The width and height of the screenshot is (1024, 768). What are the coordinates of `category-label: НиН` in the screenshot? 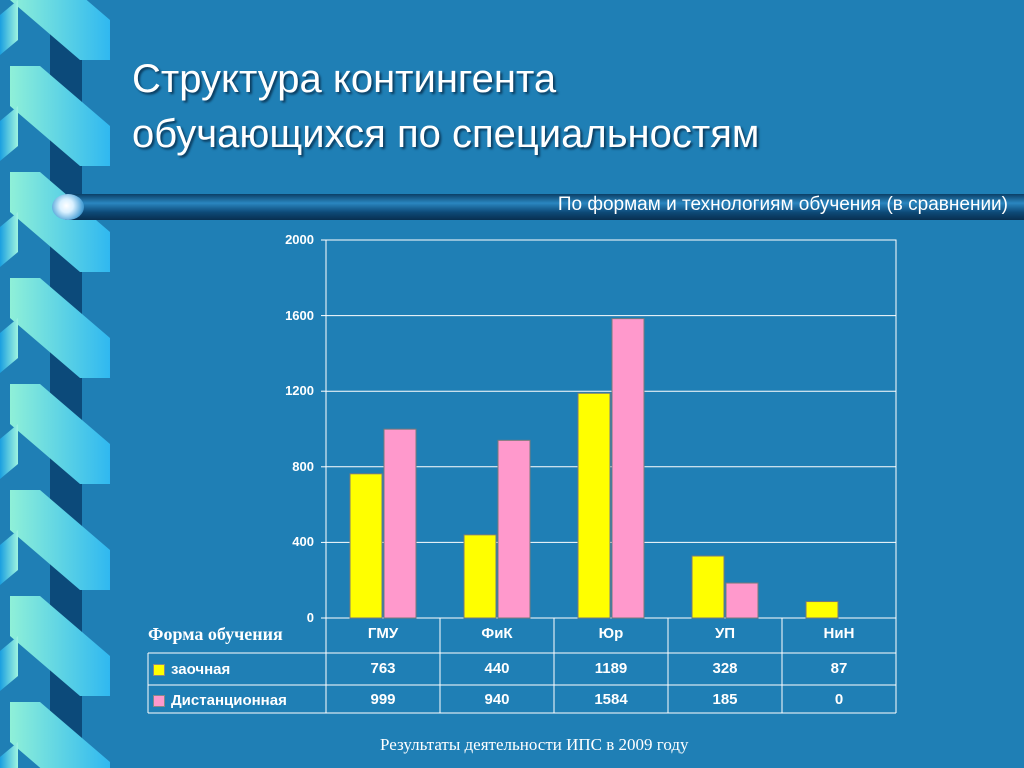 It's located at (839, 633).